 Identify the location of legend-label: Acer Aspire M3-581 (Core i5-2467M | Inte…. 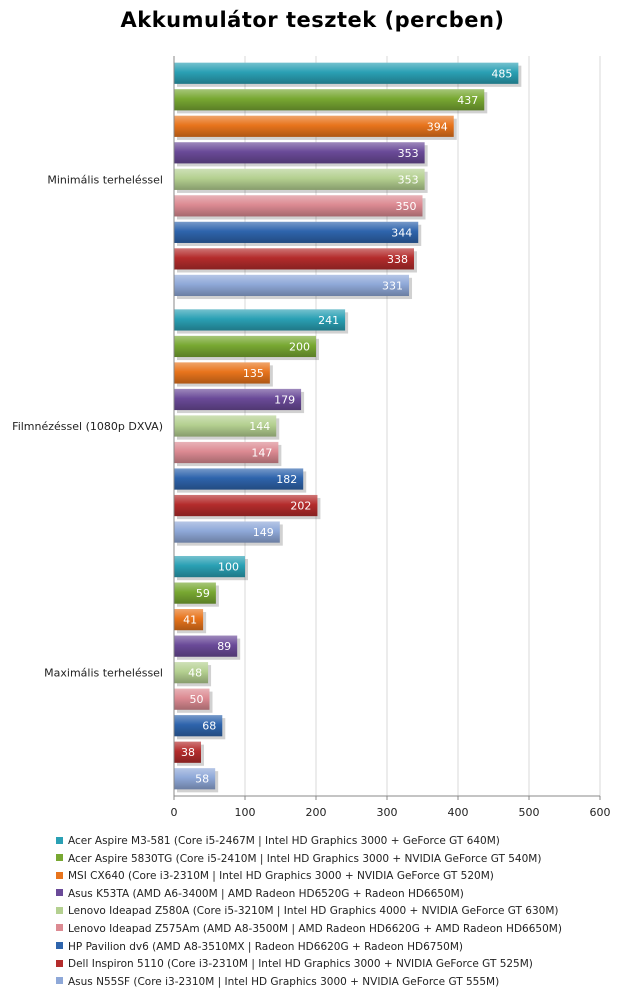
(284, 841).